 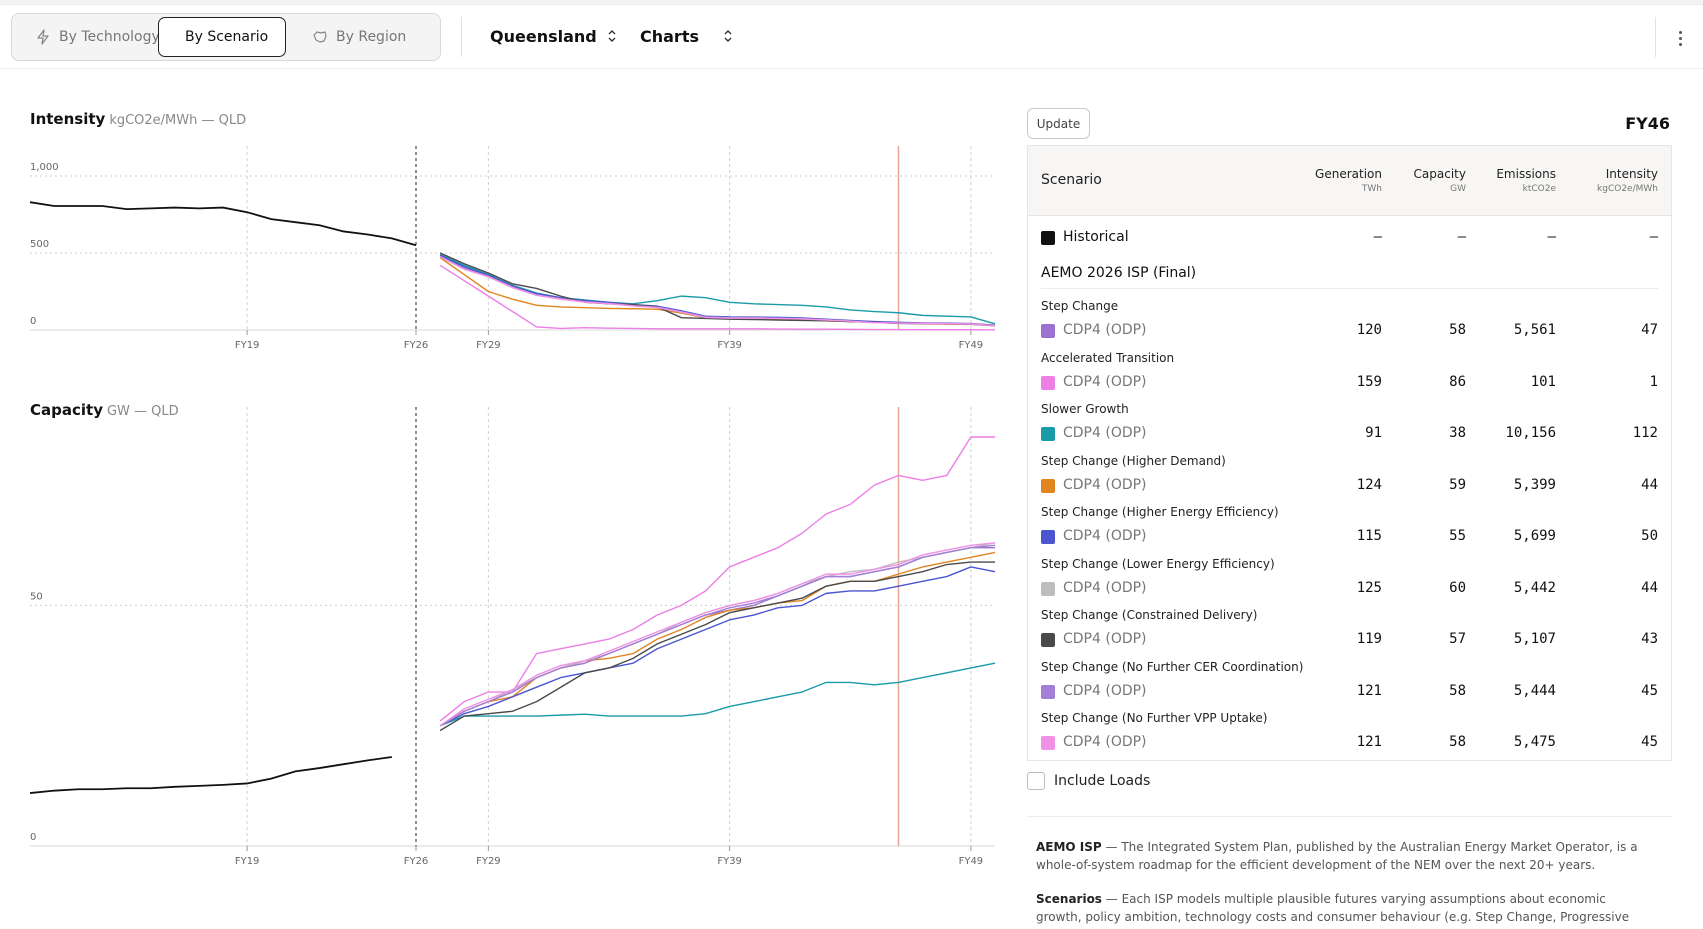 I want to click on scenario-name: Step Change (No Further VPP Uptake), so click(x=1154, y=718).